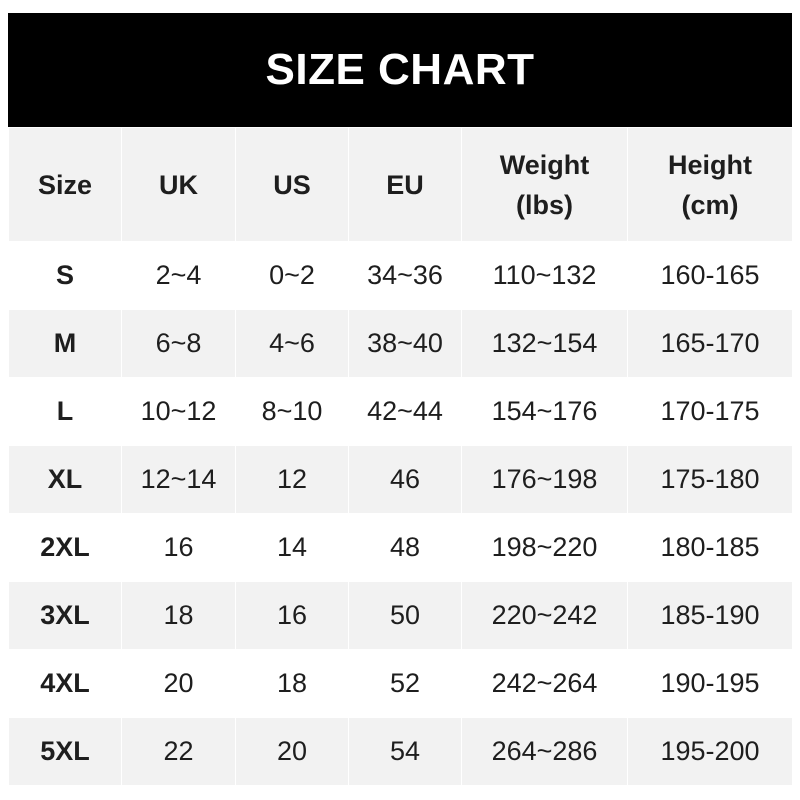  I want to click on value-cell: 176~198, so click(544, 479).